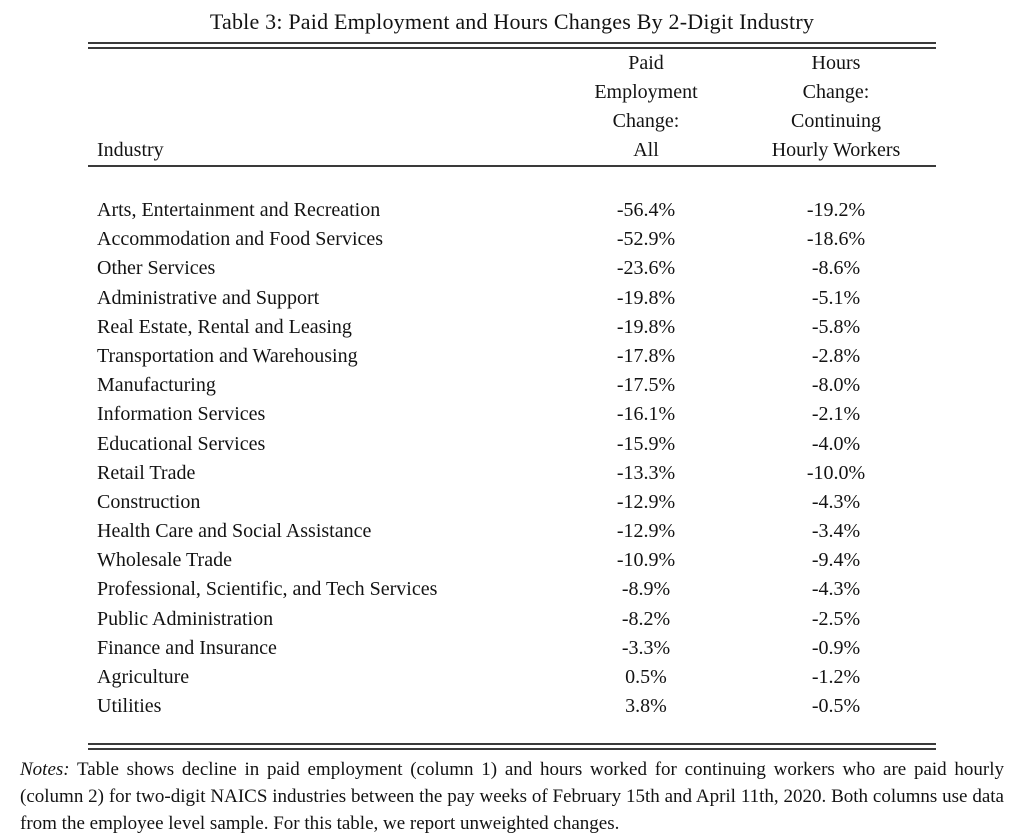 This screenshot has width=1024, height=837. Describe the element at coordinates (836, 531) in the screenshot. I see `hours-change-cell: -3.4%` at that location.